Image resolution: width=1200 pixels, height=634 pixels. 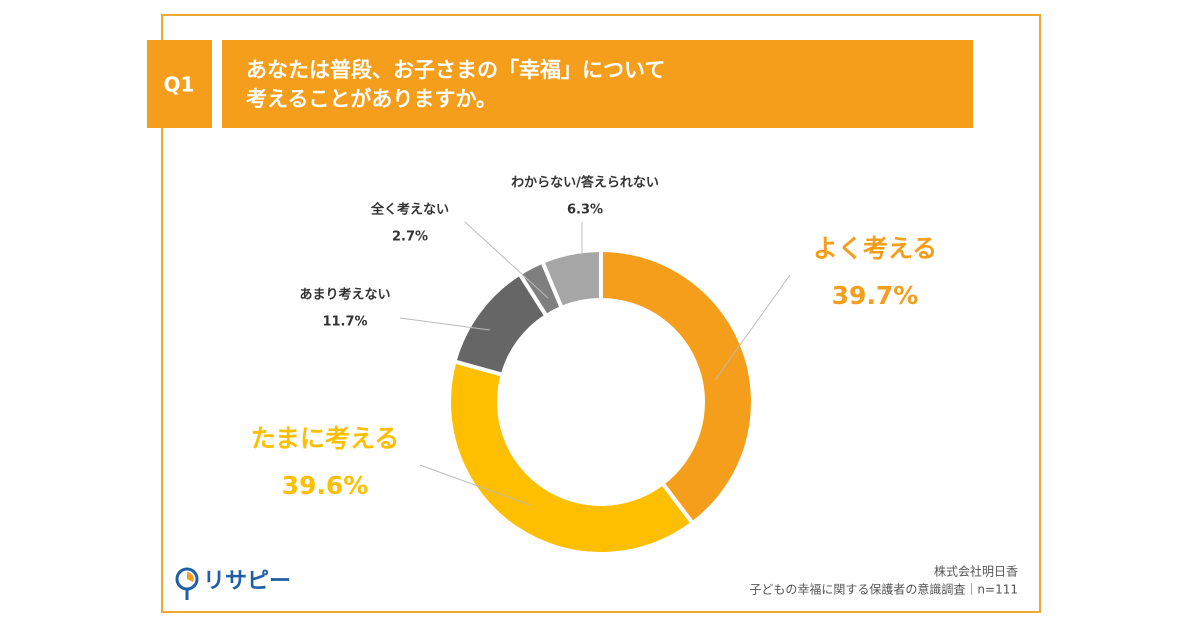 I want to click on badge-box, so click(x=179, y=84).